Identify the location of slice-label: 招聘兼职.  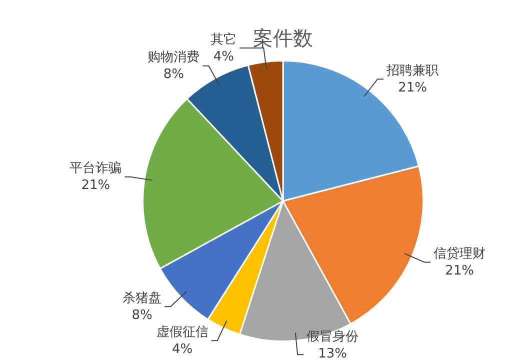
(412, 70).